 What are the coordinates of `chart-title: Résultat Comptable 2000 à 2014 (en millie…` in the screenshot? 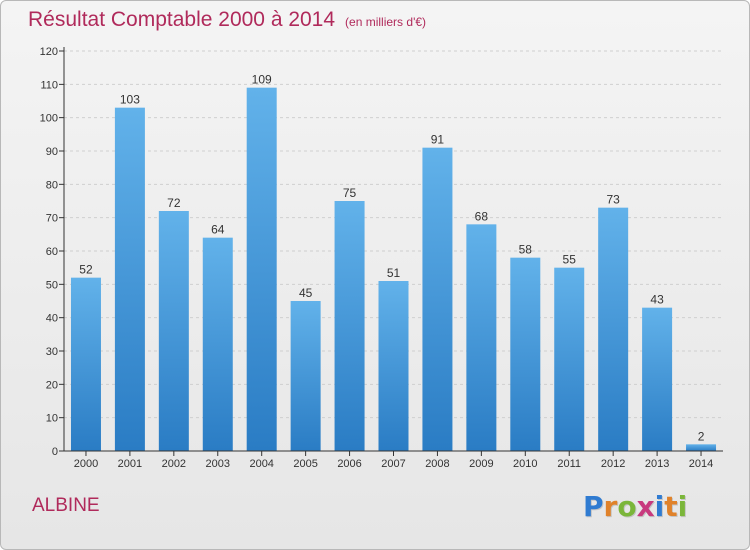 It's located at (227, 20).